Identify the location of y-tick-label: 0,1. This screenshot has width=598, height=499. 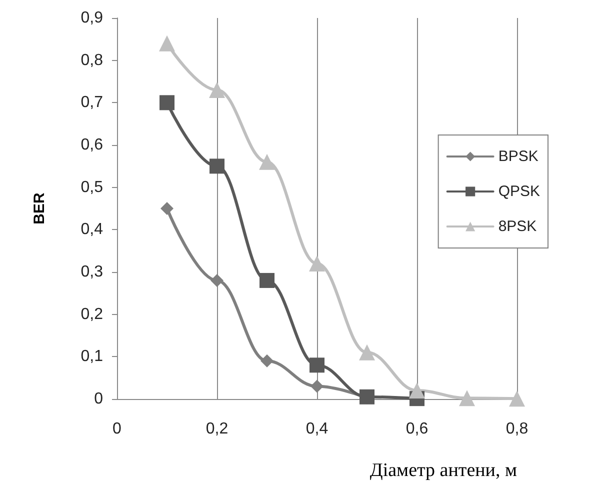
(92, 357).